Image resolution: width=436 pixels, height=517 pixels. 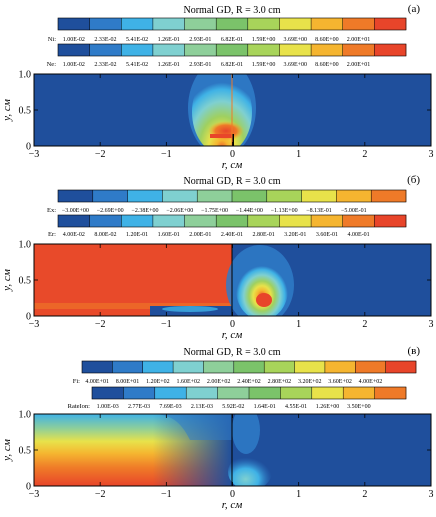 What do you see at coordinates (110, 211) in the screenshot?
I see `colorbar-tick-label: −2.69E+00` at bounding box center [110, 211].